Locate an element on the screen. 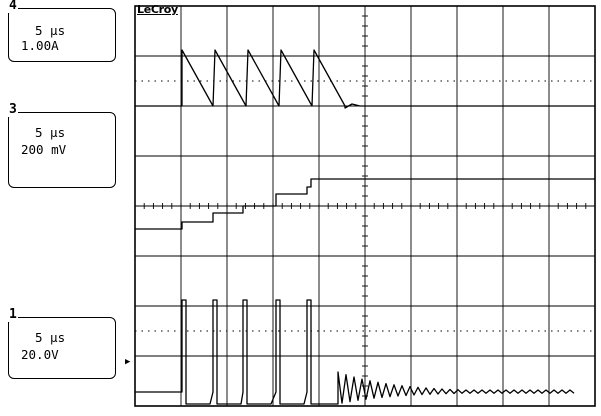 The height and width of the screenshot is (416, 601). channel-1-number: 1 is located at coordinates (13, 314).